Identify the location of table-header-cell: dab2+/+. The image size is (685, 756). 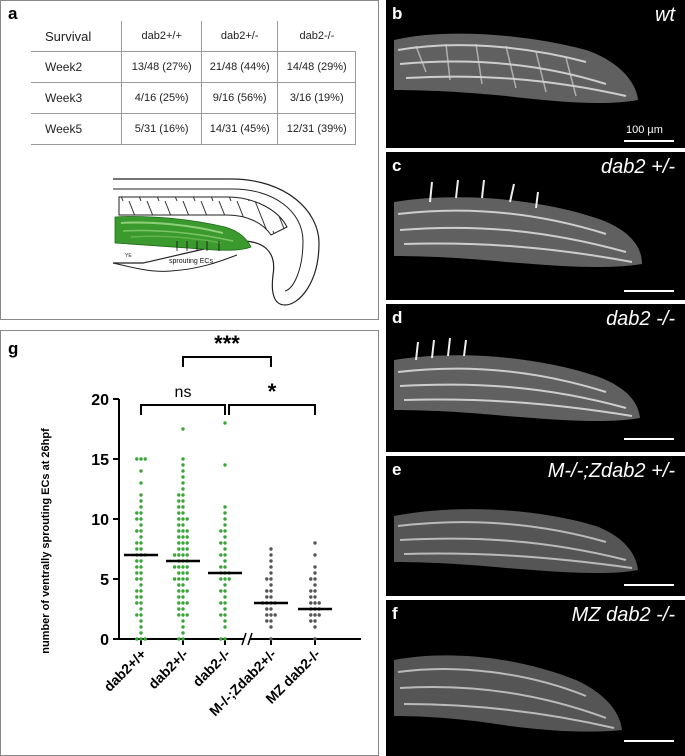
(161, 36).